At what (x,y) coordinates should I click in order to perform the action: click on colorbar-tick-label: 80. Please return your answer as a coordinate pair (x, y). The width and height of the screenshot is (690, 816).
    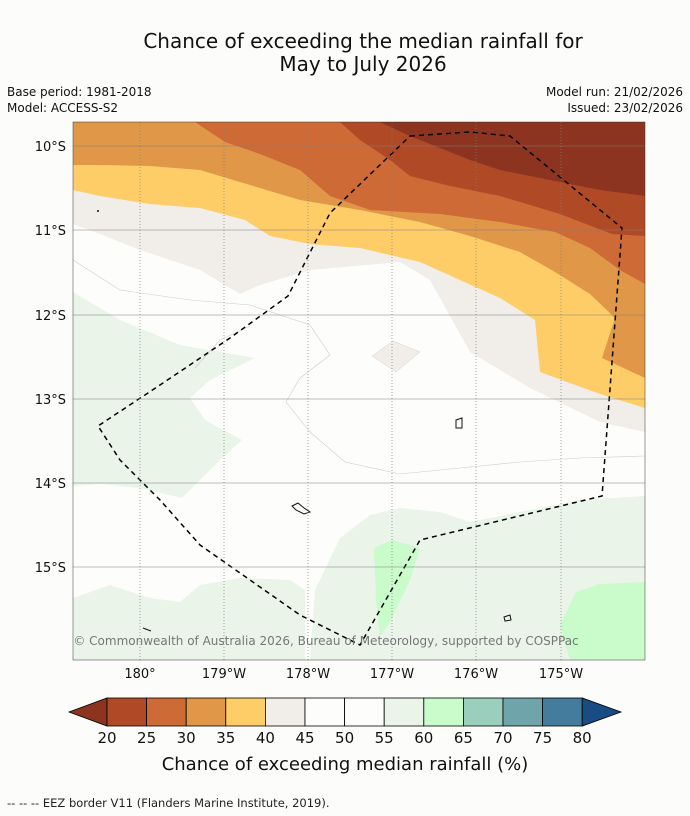
    Looking at the image, I should click on (582, 738).